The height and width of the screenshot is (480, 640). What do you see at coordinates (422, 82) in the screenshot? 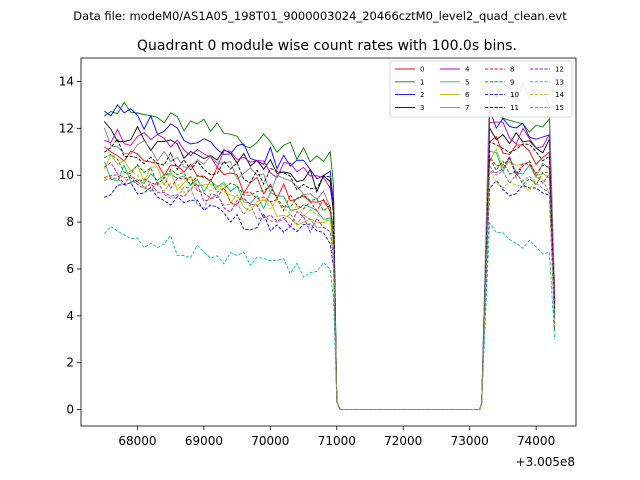
I see `legend-label-1: 1` at bounding box center [422, 82].